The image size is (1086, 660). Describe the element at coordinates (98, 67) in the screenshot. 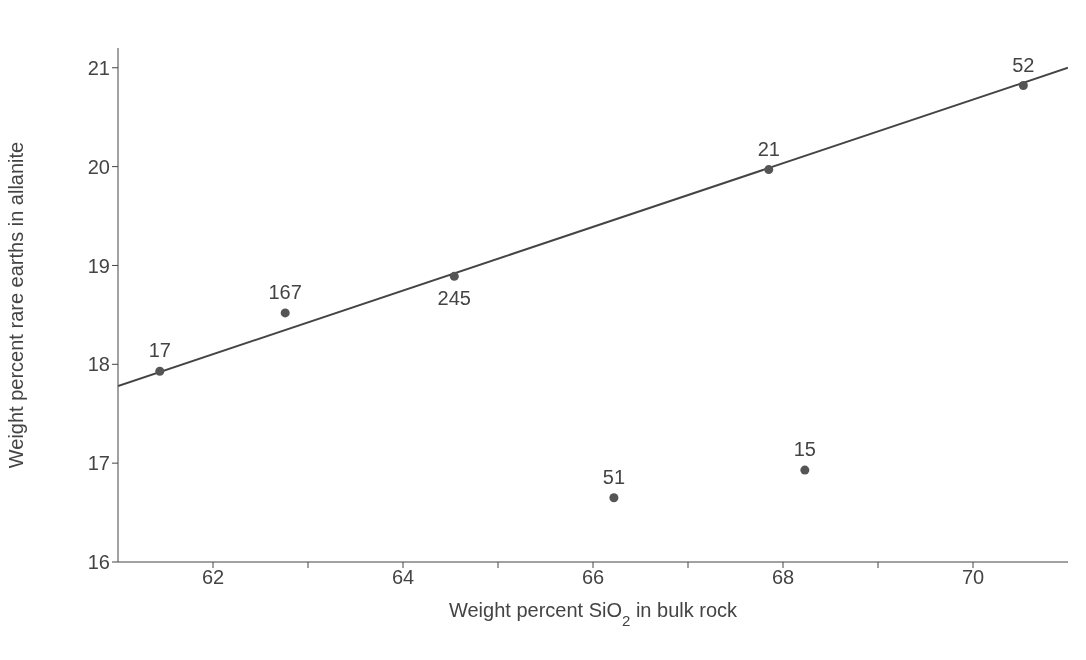

I see `y-tick-label: 21` at that location.